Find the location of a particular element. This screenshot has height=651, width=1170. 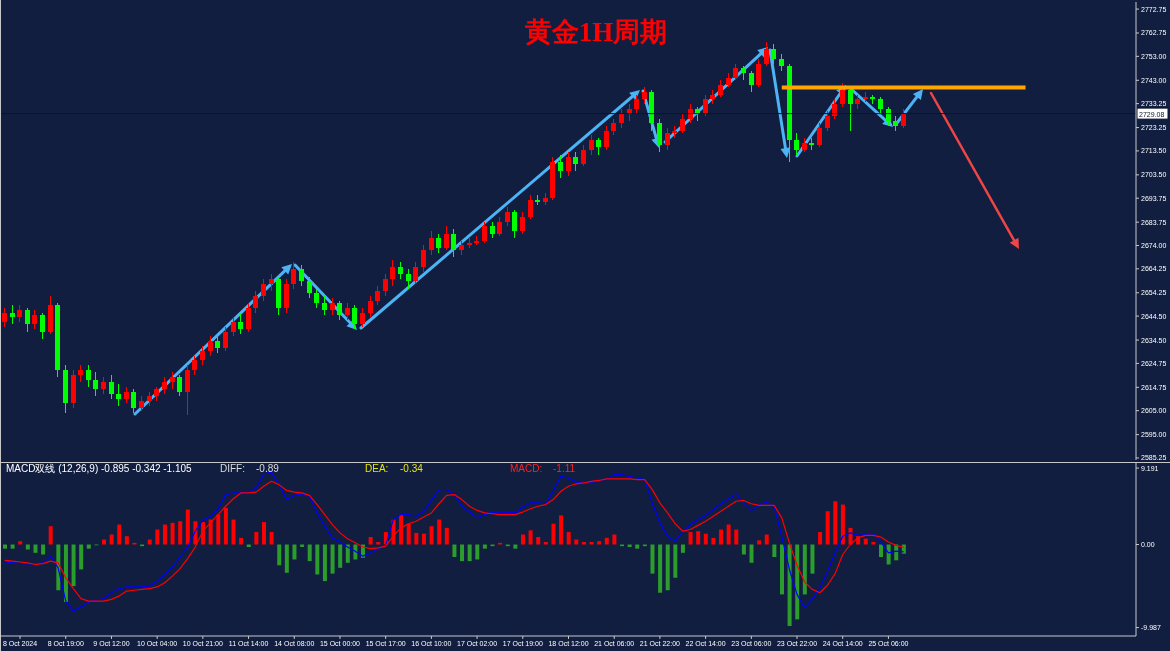

annotation: MACD双线 (12,26,9) -0.895 -0.342 -1.105 is located at coordinates (99, 469).